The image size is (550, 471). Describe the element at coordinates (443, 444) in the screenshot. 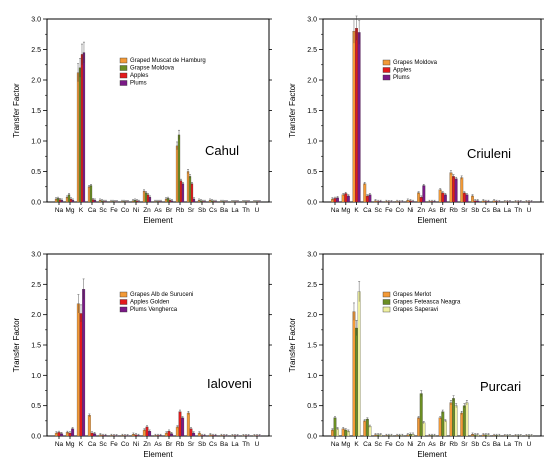

I see `x-tick-label: Br` at that location.